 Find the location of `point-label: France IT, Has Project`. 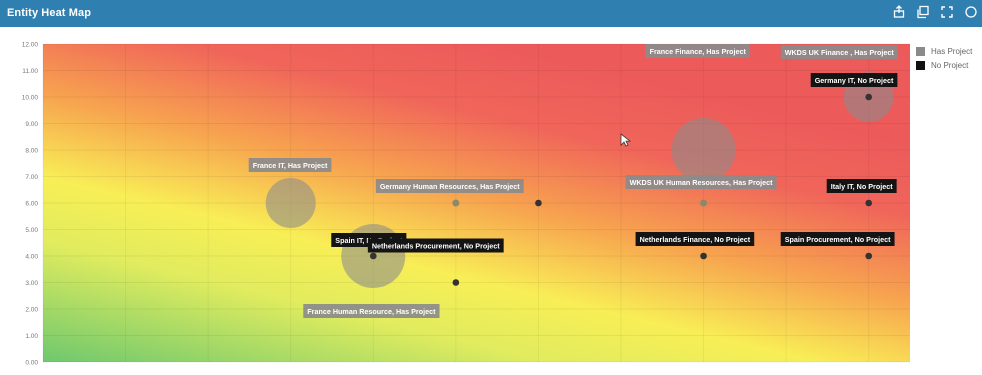

point-label: France IT, Has Project is located at coordinates (290, 165).